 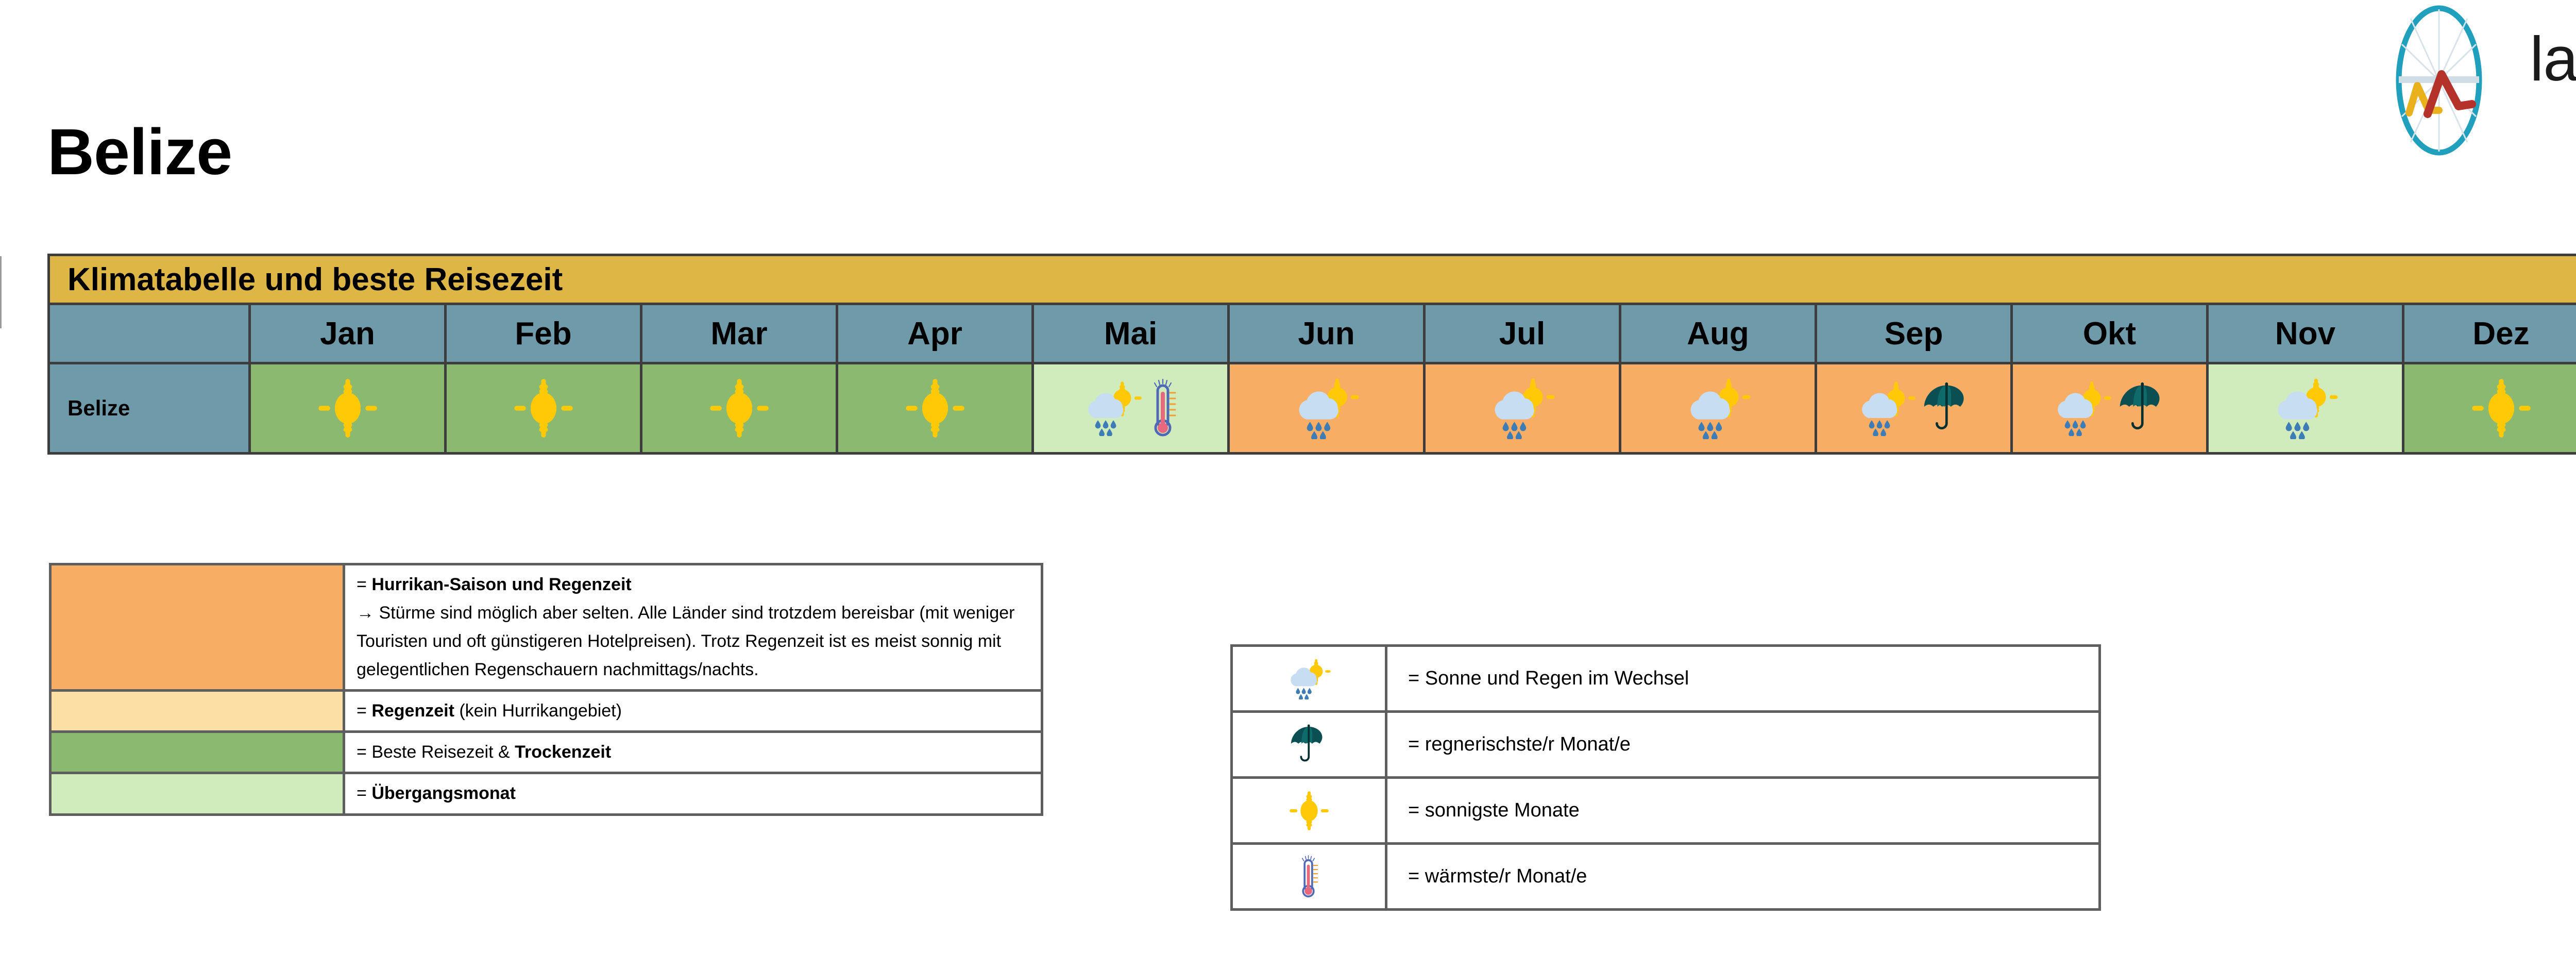 What do you see at coordinates (693, 711) in the screenshot?
I see `legend-color-description: = Regenzeit (kein Hurrikangebiet)` at bounding box center [693, 711].